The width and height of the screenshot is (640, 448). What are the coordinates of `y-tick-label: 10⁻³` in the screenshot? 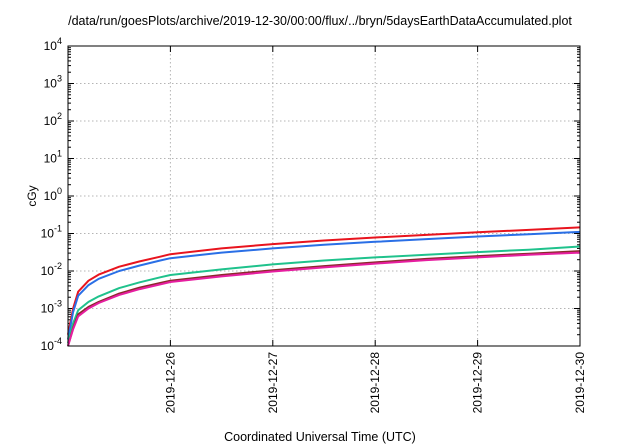 It's located at (51, 307).